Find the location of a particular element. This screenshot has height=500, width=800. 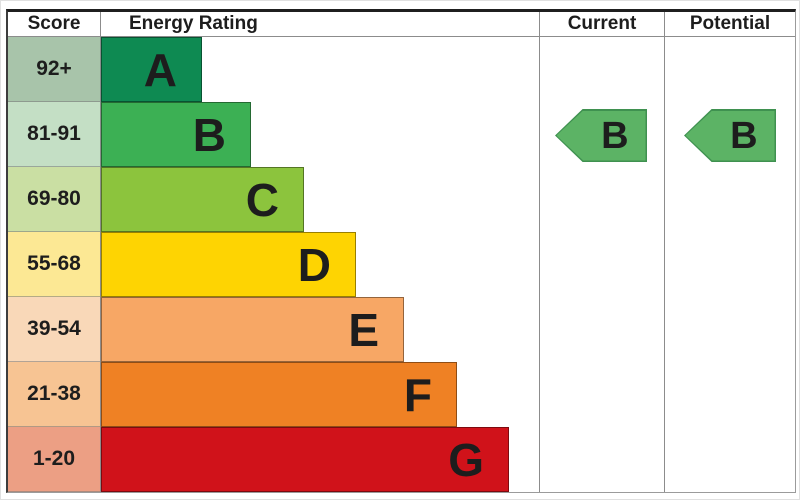

grade-letter: D is located at coordinates (314, 264).